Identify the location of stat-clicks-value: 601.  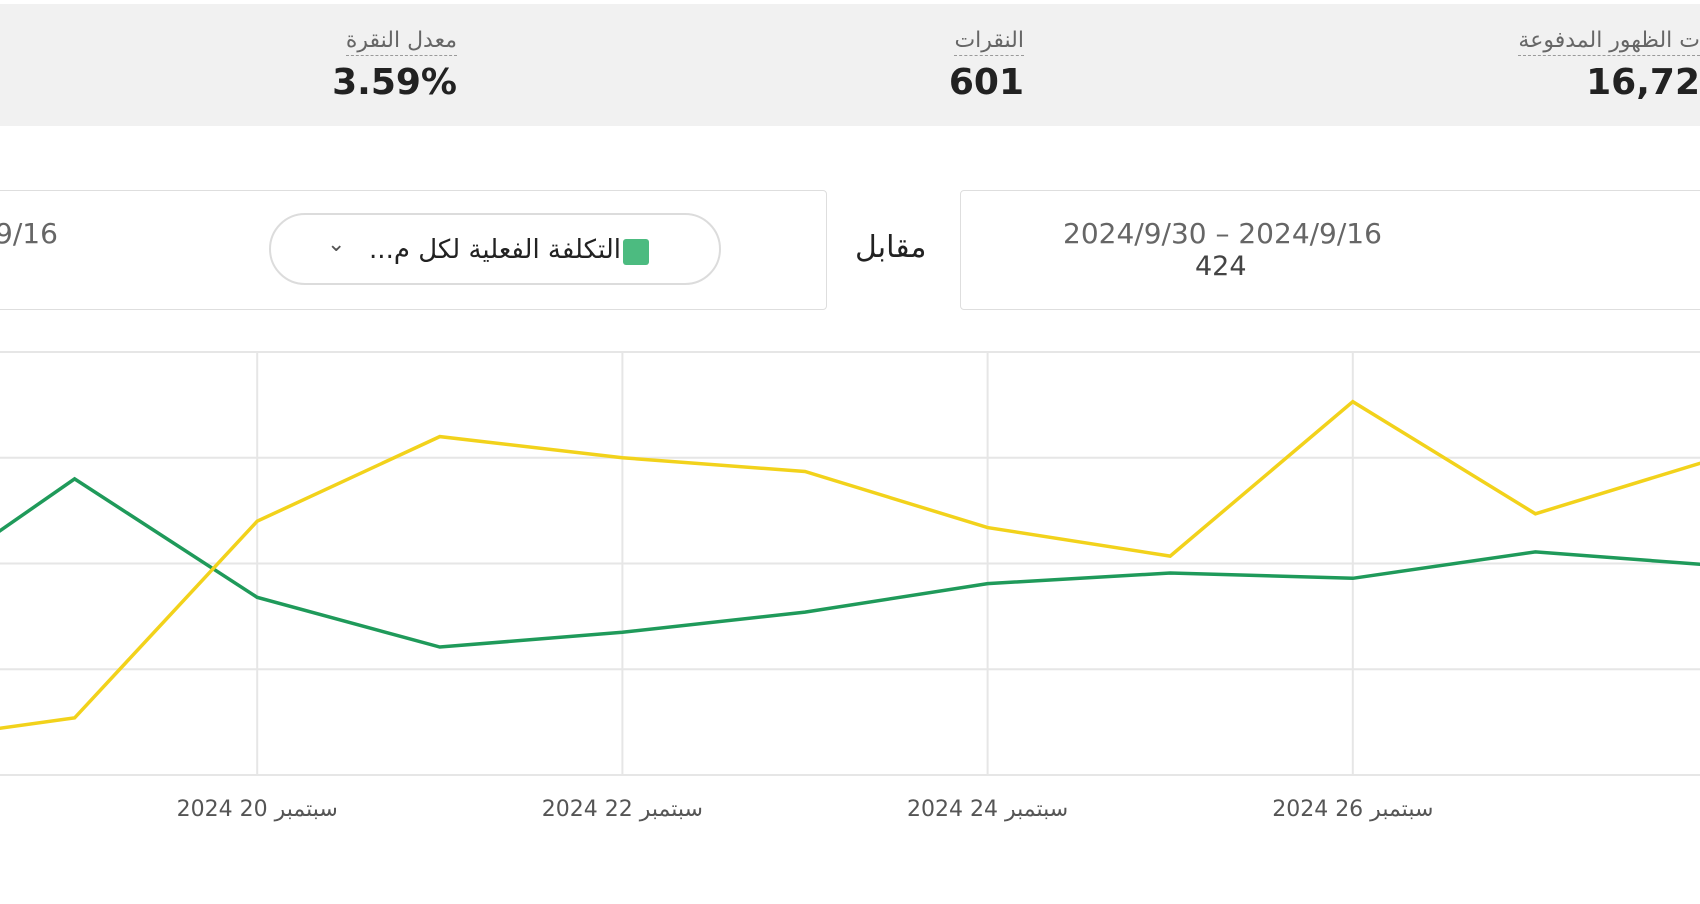
(986, 82).